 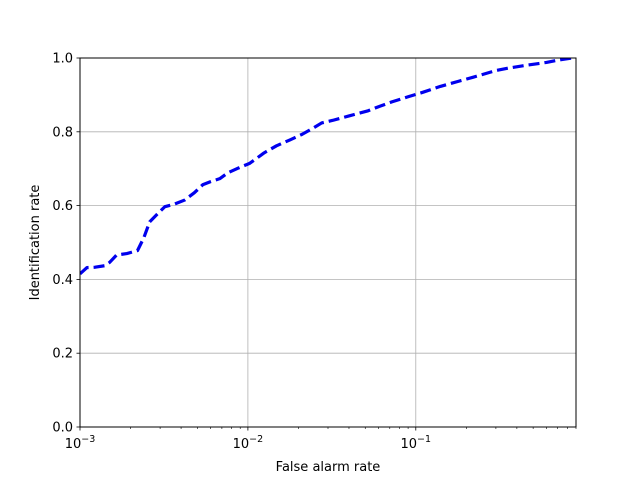 What do you see at coordinates (62, 428) in the screenshot?
I see `y-tick-label: 0.0` at bounding box center [62, 428].